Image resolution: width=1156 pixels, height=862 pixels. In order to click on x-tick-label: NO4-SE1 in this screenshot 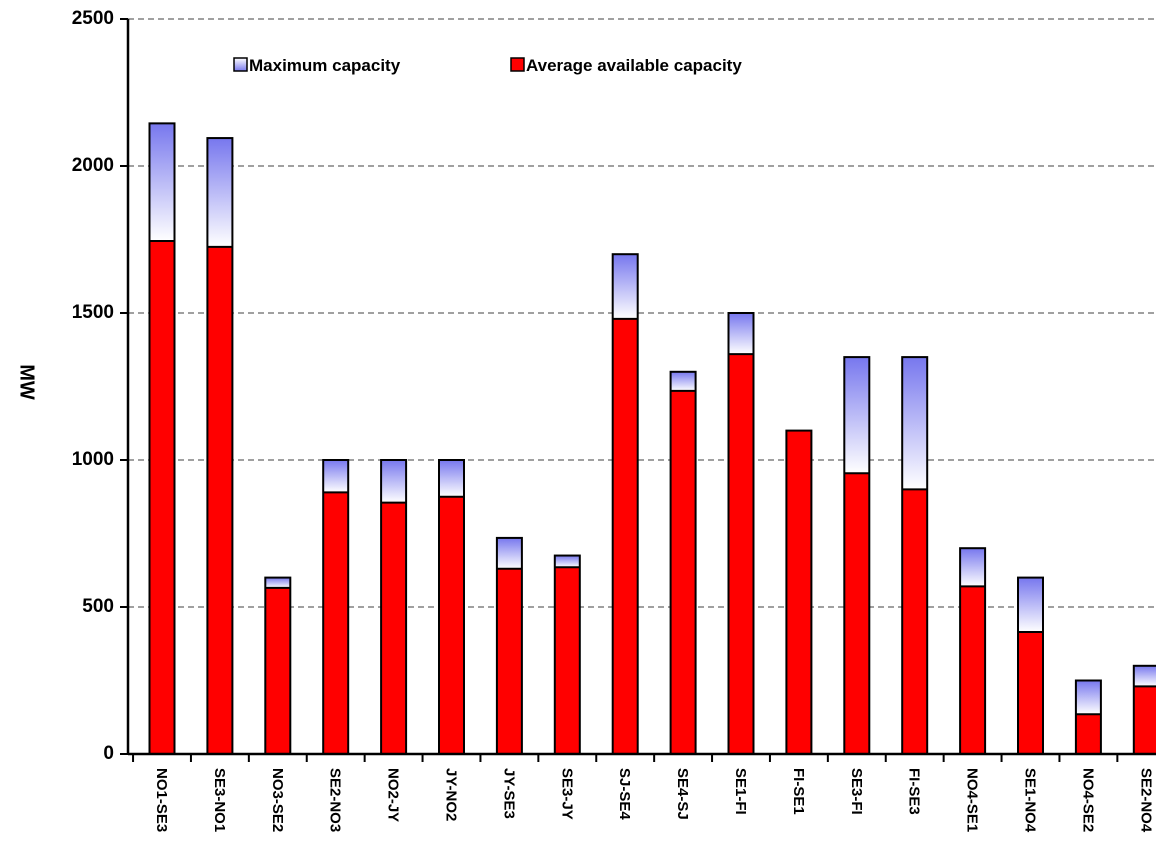, I will do `click(972, 800)`.